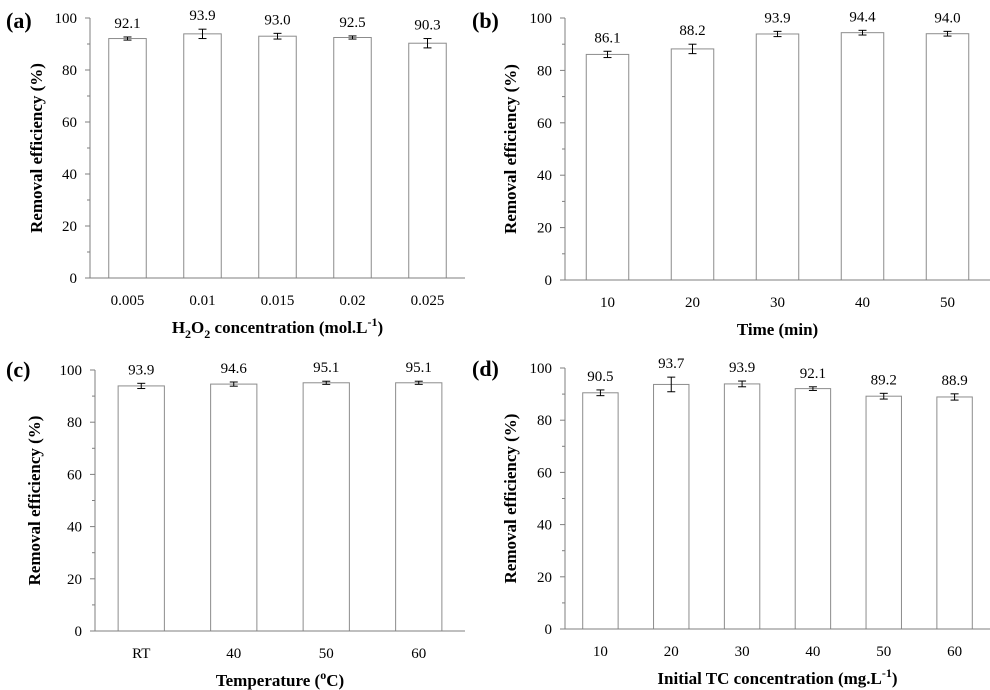 This screenshot has width=990, height=690. I want to click on data-label: 88.2, so click(692, 31).